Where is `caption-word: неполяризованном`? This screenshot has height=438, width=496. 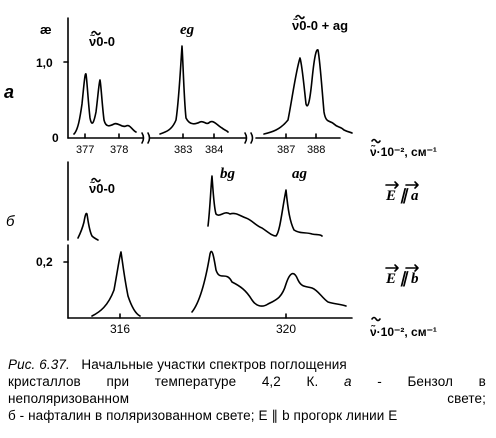 caption-word: неполяризованном is located at coordinates (69, 398).